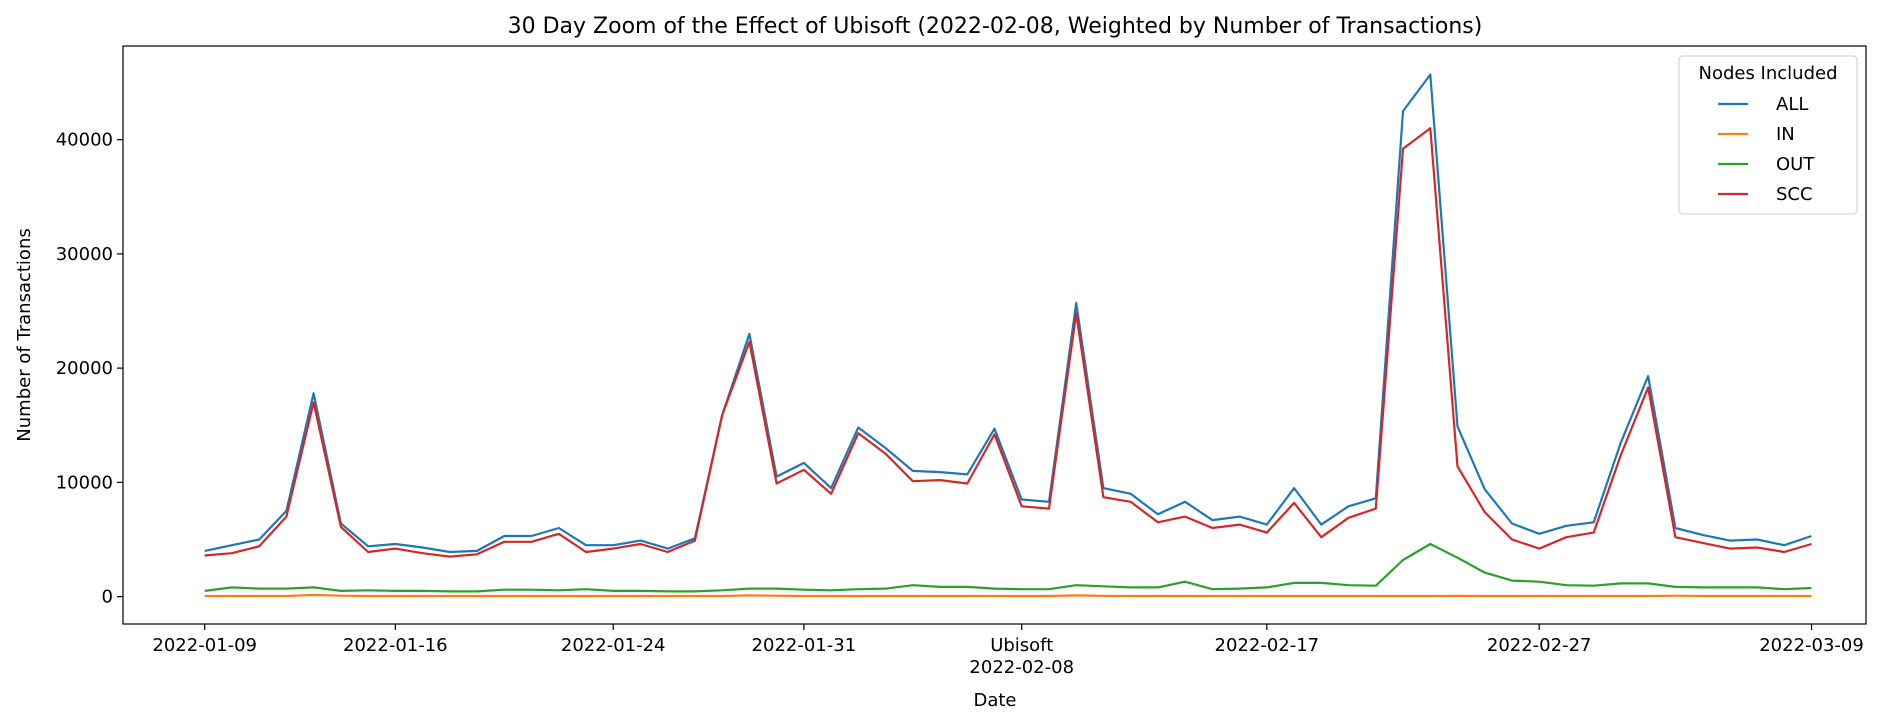 The image size is (1882, 725). I want to click on series-line-out, so click(1008, 567).